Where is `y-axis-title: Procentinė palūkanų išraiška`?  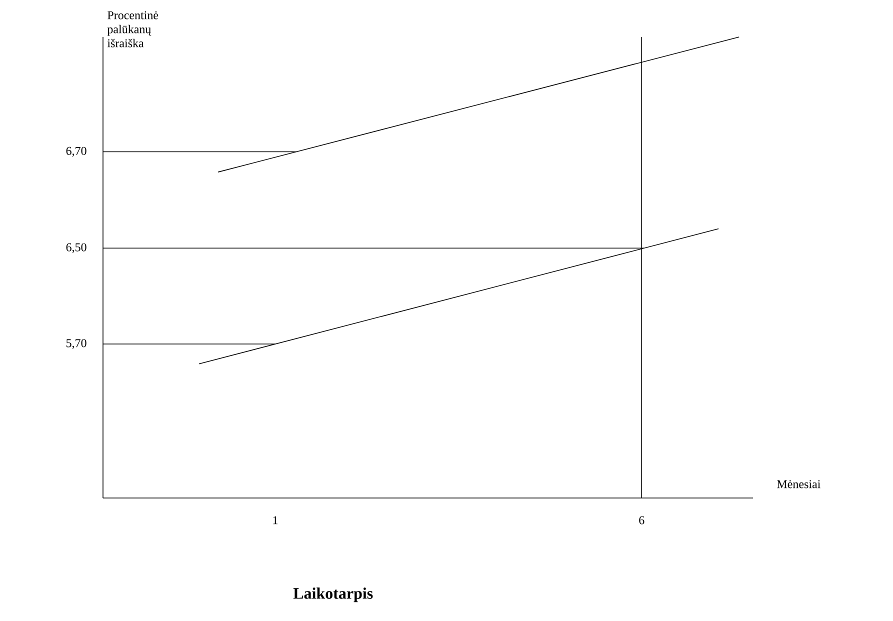 y-axis-title: Procentinė palūkanų išraiška is located at coordinates (132, 29).